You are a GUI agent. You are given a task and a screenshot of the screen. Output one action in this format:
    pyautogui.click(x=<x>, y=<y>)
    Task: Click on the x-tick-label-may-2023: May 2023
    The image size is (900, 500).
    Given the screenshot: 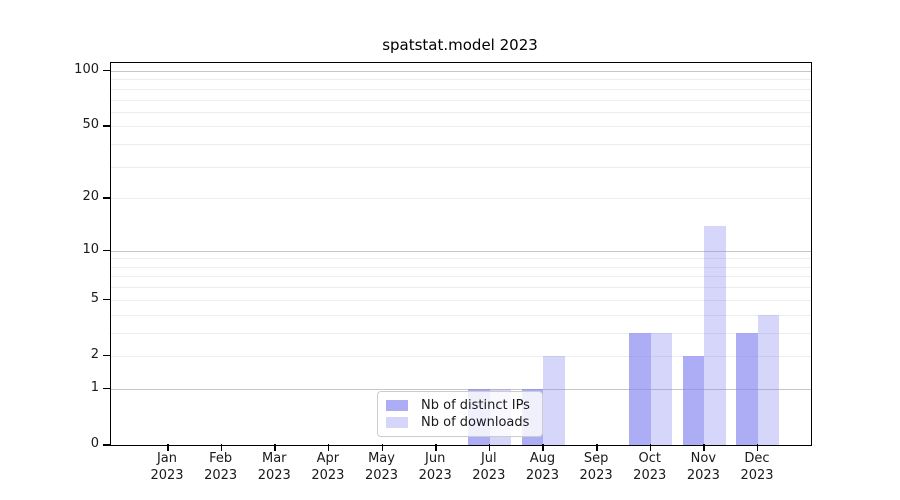 What is the action you would take?
    pyautogui.click(x=382, y=467)
    